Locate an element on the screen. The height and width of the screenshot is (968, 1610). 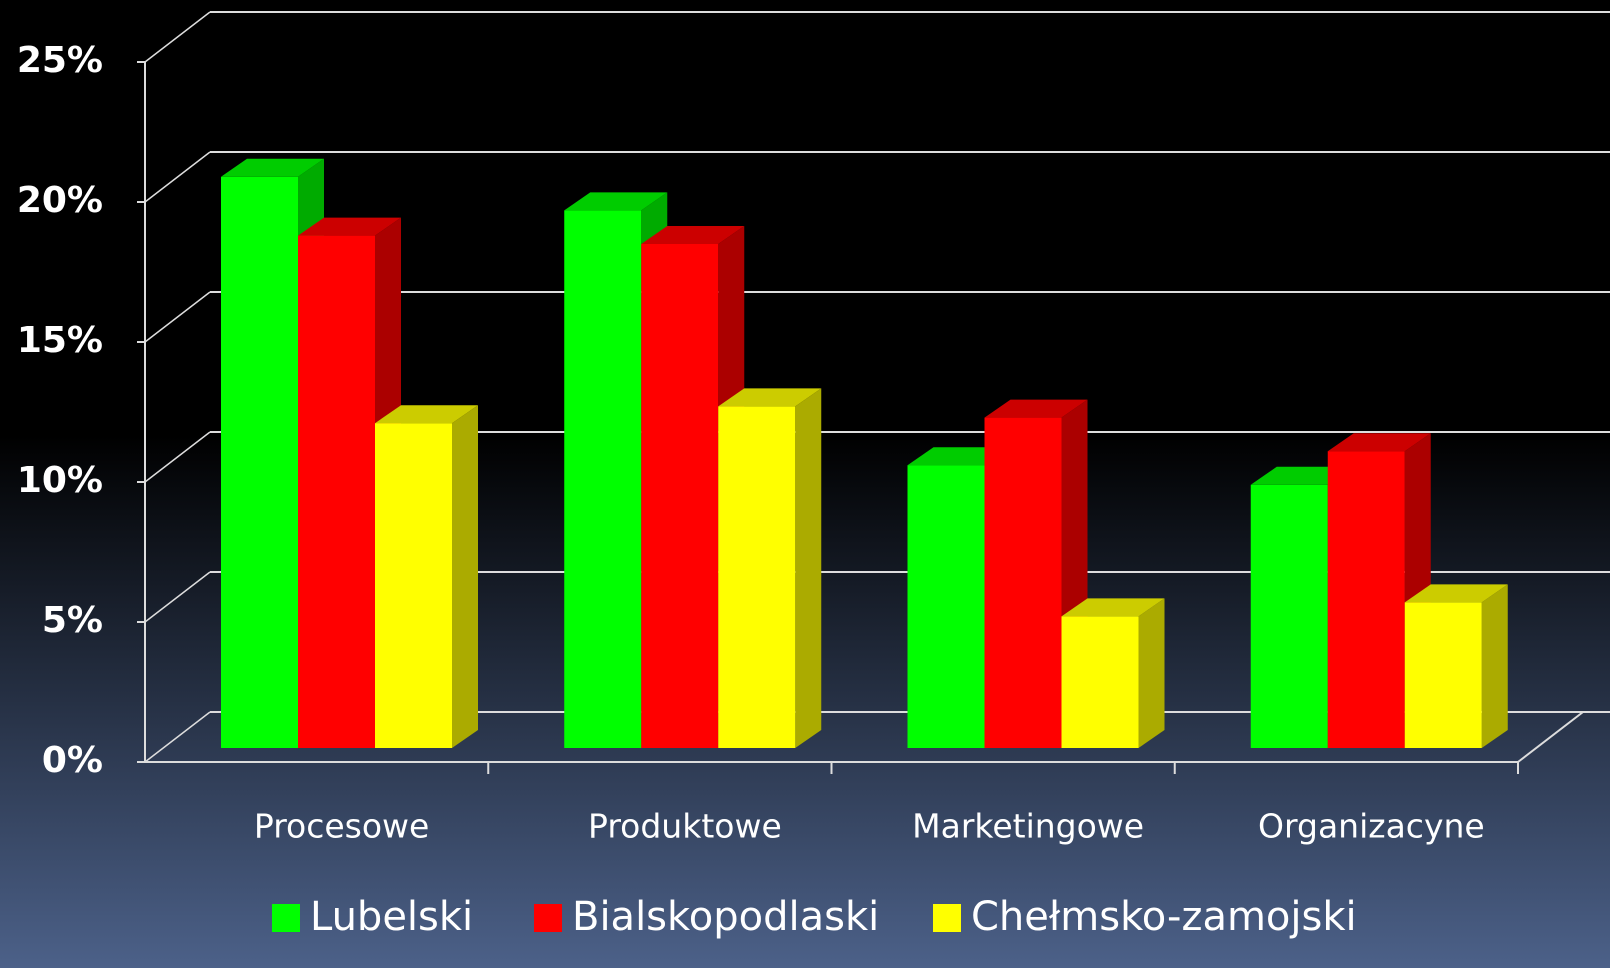
x-tick-label: Organizacyne is located at coordinates (1371, 826).